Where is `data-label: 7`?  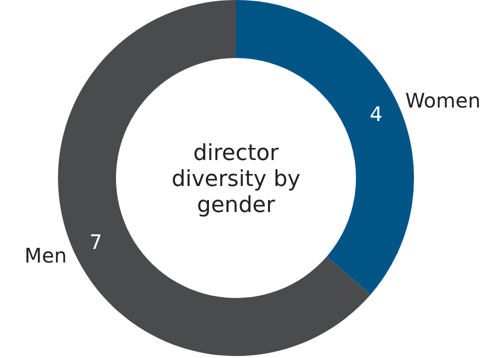
data-label: 7 is located at coordinates (96, 242).